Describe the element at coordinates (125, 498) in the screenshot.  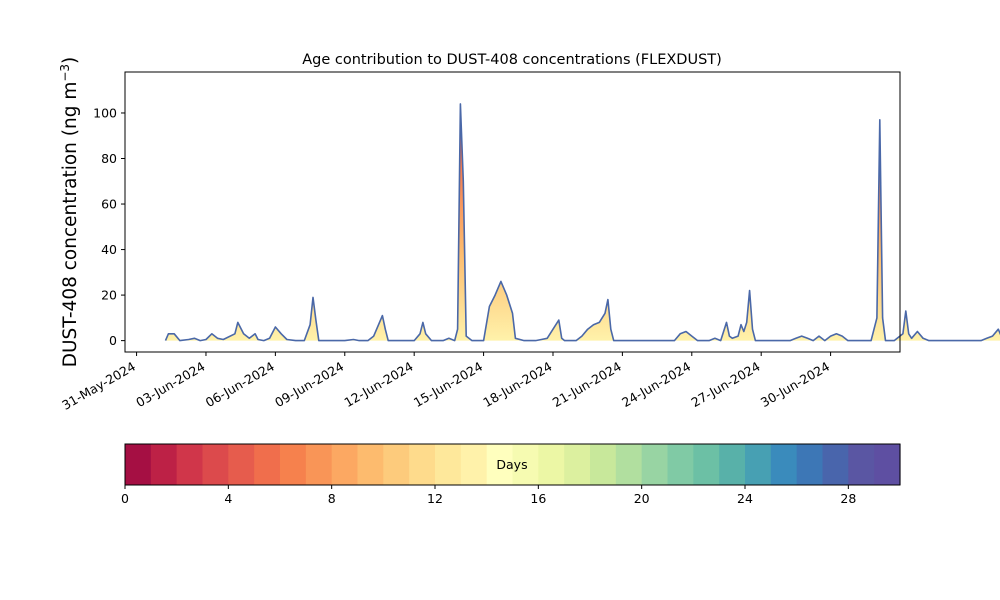
I see `colorbar-tick-label: 0` at that location.